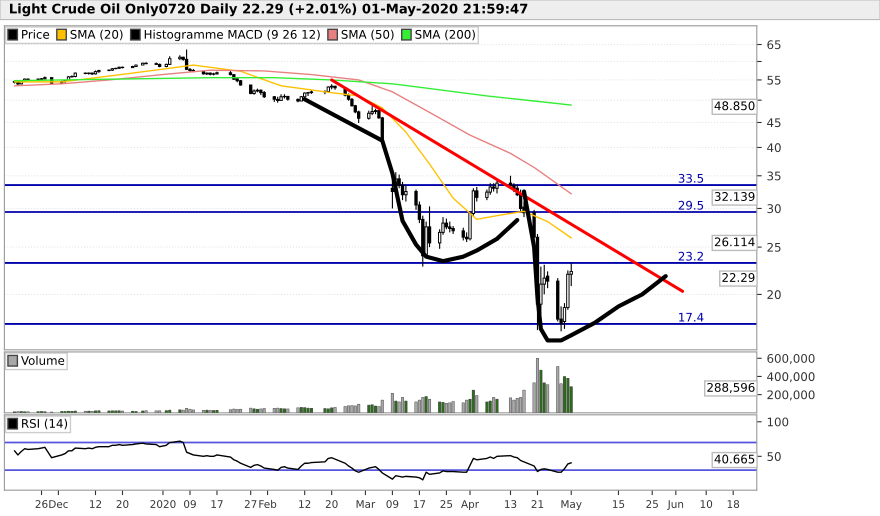 Image resolution: width=880 pixels, height=516 pixels. I want to click on y-tick-label: 400,000, so click(791, 377).